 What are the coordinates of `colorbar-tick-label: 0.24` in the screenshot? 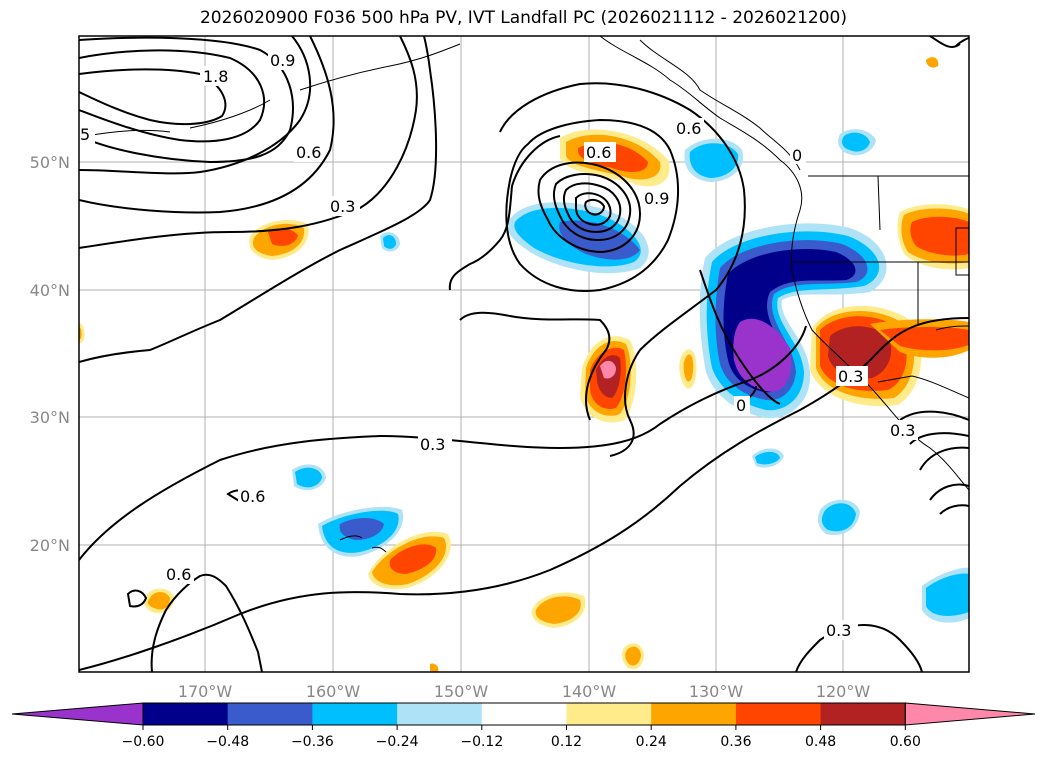 It's located at (651, 742).